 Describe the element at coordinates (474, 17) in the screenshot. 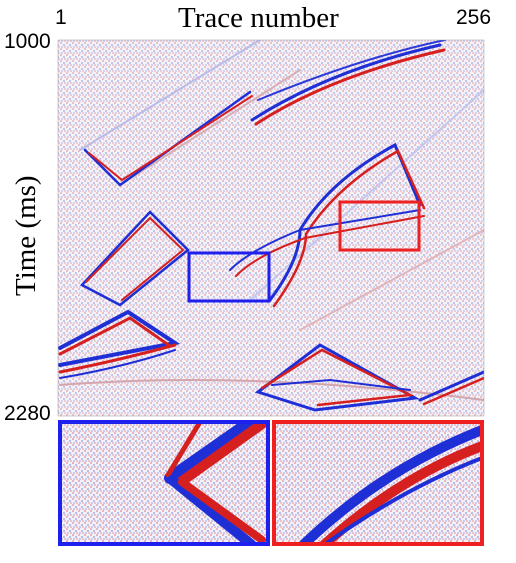

I see `x-last-trace-label: 256` at that location.